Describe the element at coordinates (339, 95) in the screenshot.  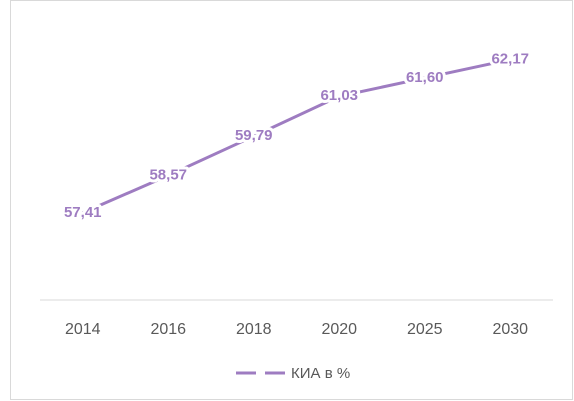
I see `value-label: 61,03` at that location.